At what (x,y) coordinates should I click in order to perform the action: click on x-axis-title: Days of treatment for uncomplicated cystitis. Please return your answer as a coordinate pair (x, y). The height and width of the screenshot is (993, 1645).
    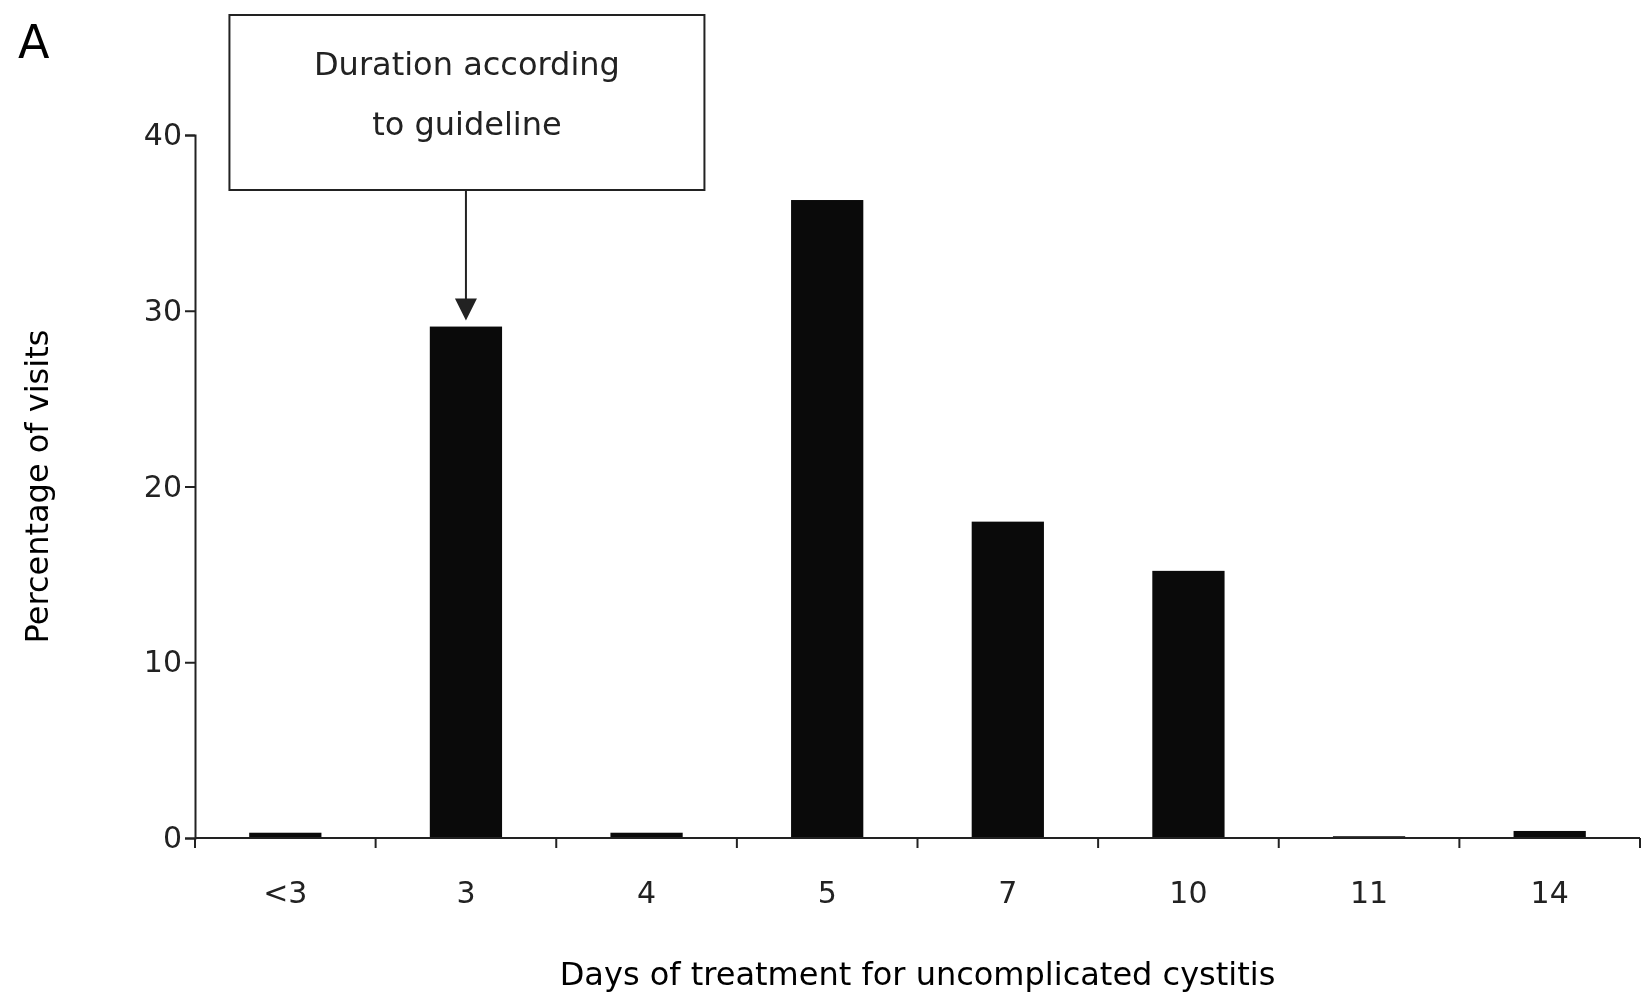
    Looking at the image, I should click on (917, 974).